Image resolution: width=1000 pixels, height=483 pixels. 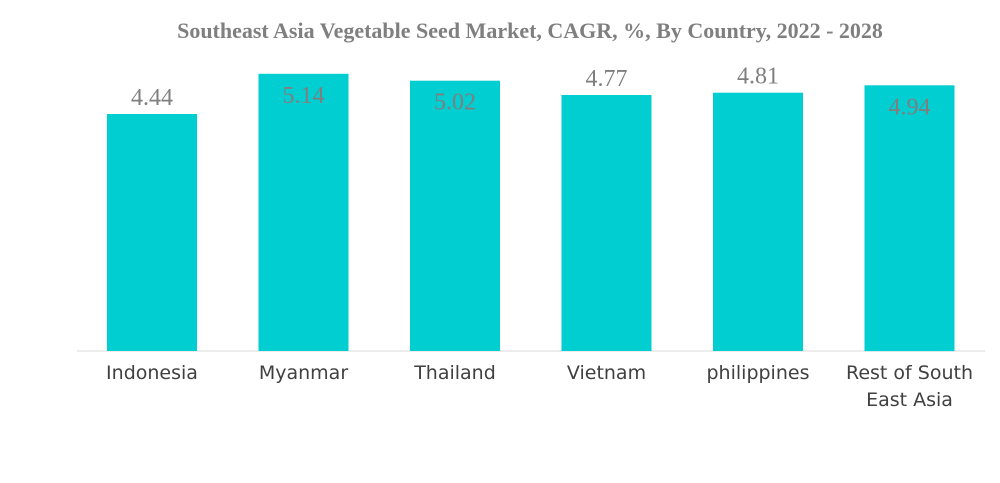 What do you see at coordinates (758, 221) in the screenshot?
I see `bar-philippines` at bounding box center [758, 221].